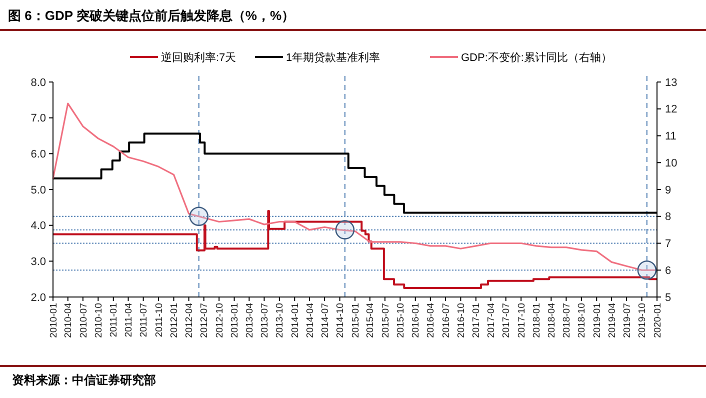 The width and height of the screenshot is (706, 398). I want to click on x-tick-label: 2017-01, so click(476, 320).